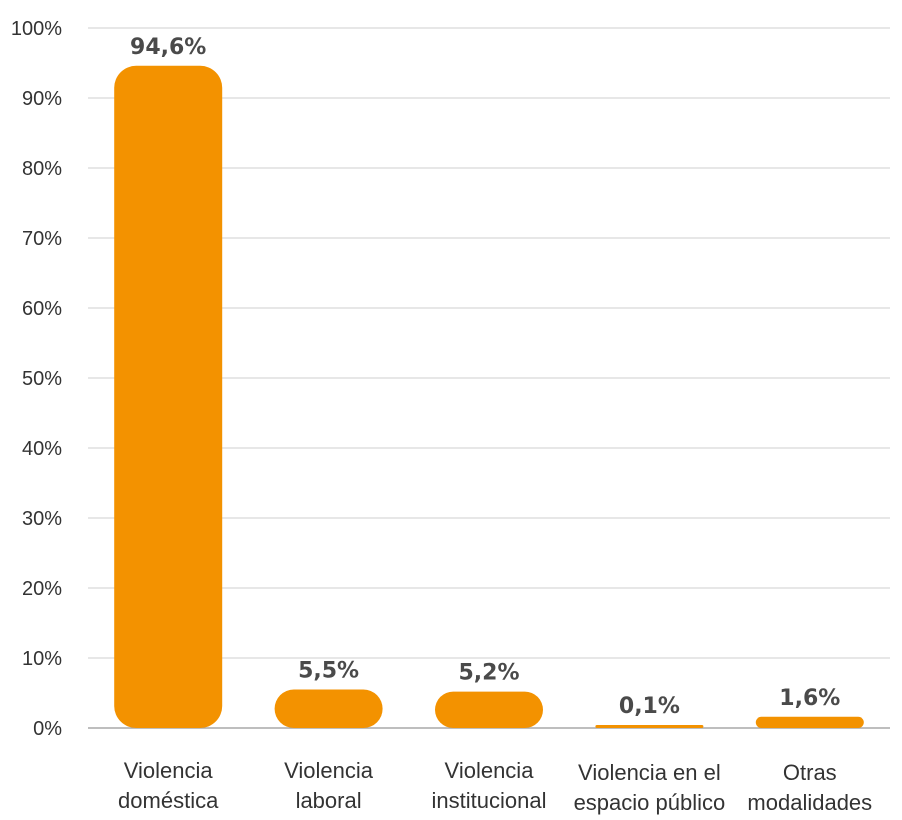  Describe the element at coordinates (649, 706) in the screenshot. I see `data-label: 0,1%` at that location.